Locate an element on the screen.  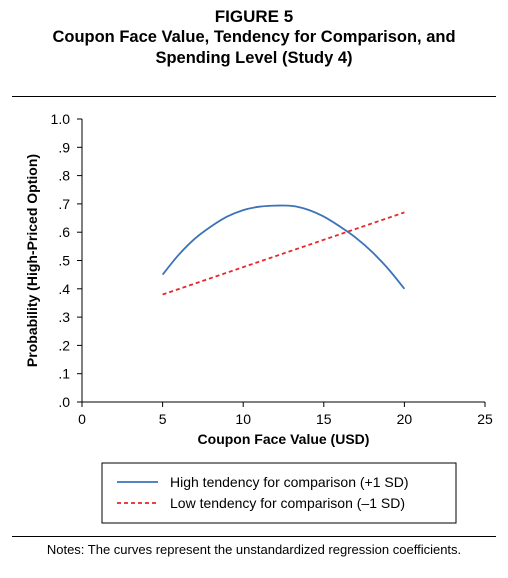
legend-box is located at coordinates (279, 493).